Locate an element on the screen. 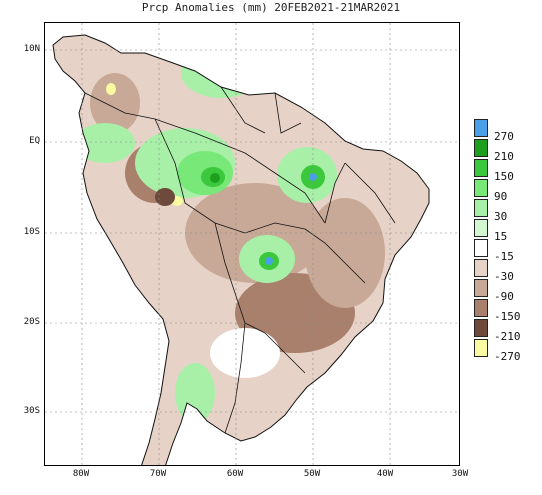  lon-label-70w: 70W is located at coordinates (158, 474).